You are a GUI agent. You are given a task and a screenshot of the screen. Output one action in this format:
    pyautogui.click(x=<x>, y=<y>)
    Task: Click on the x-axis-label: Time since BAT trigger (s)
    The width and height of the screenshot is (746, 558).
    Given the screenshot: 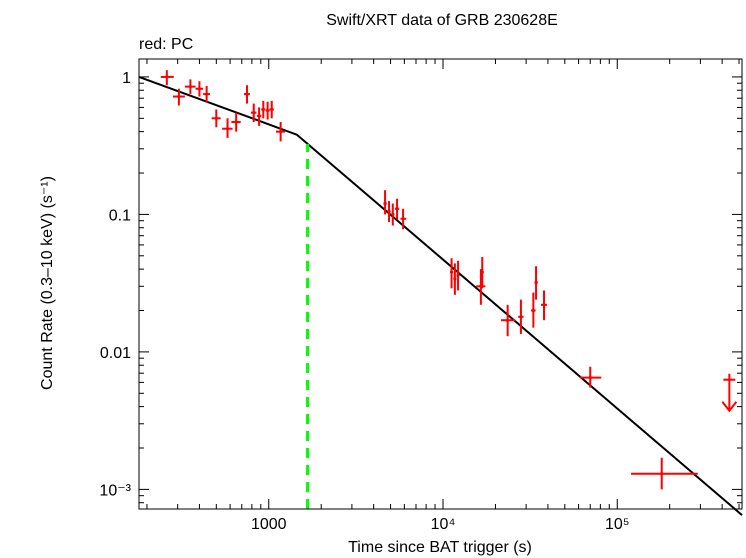 What is the action you would take?
    pyautogui.click(x=440, y=547)
    